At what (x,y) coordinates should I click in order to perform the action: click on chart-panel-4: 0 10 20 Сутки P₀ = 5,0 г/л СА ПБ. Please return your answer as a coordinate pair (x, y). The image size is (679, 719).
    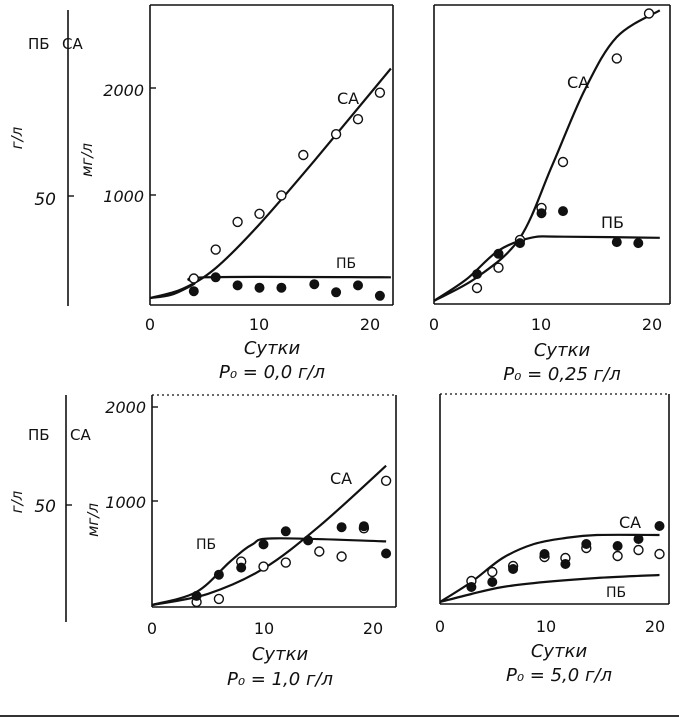
    Looking at the image, I should click on (552, 539).